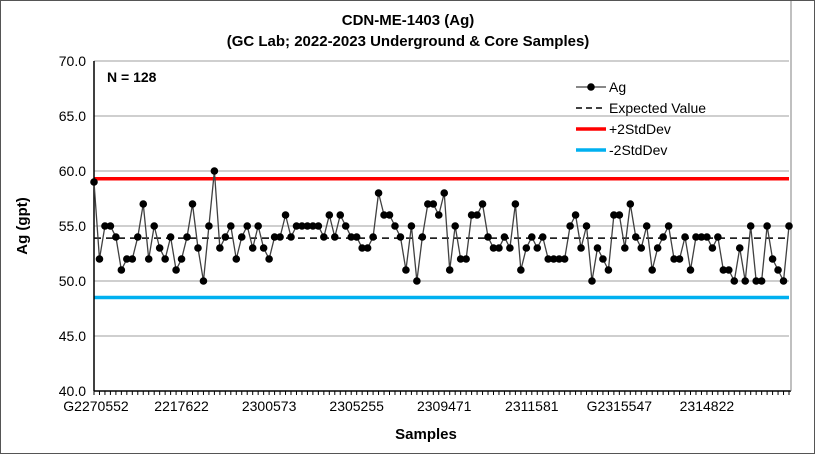 This screenshot has height=458, width=815. Describe the element at coordinates (426, 434) in the screenshot. I see `x-axis-label: Samples` at that location.